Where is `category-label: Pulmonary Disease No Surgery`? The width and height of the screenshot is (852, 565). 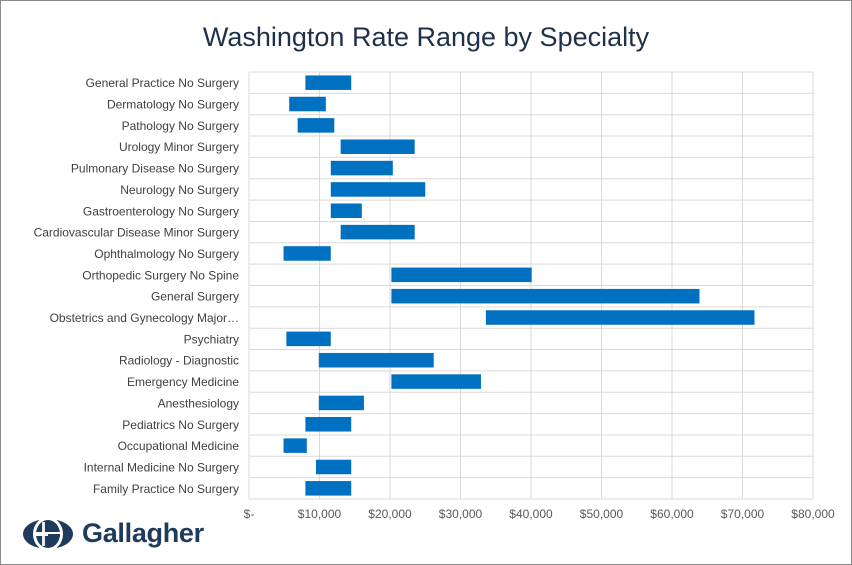 category-label: Pulmonary Disease No Surgery is located at coordinates (155, 169).